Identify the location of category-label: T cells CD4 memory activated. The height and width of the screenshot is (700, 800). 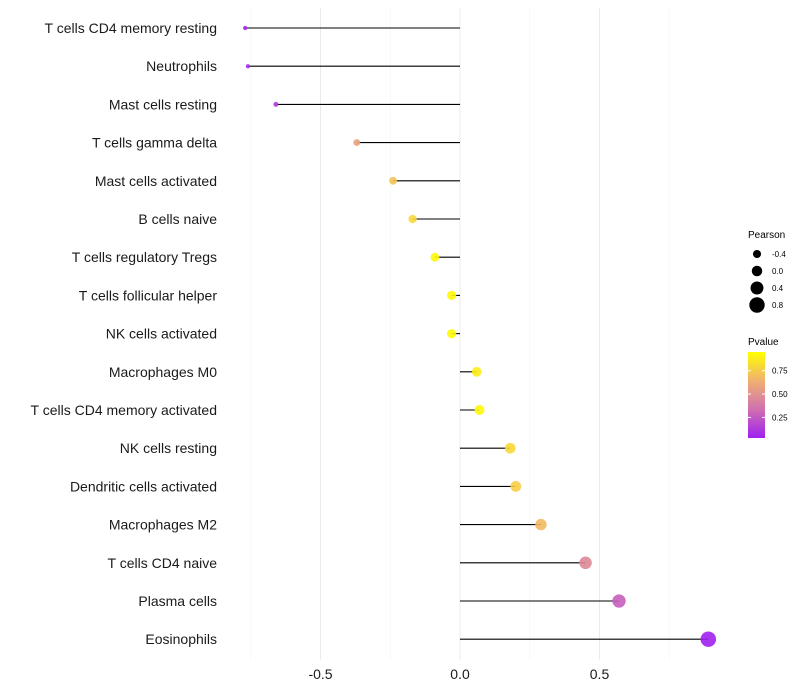
(124, 410).